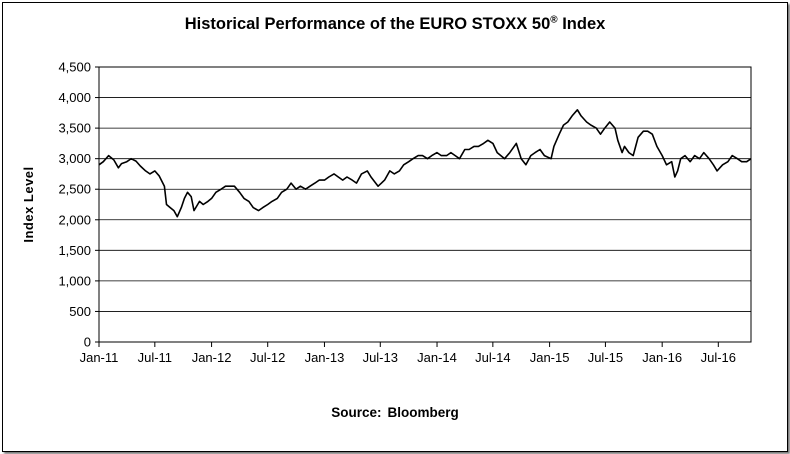  I want to click on x-tick-label: Jan-11, so click(99, 357).